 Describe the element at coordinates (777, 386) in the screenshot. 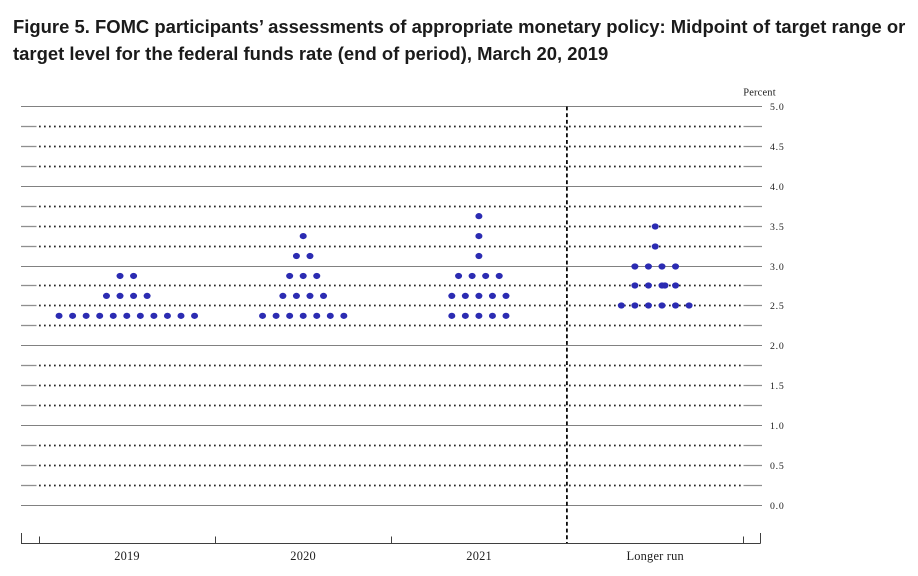

I see `svg-text: 1.5` at that location.